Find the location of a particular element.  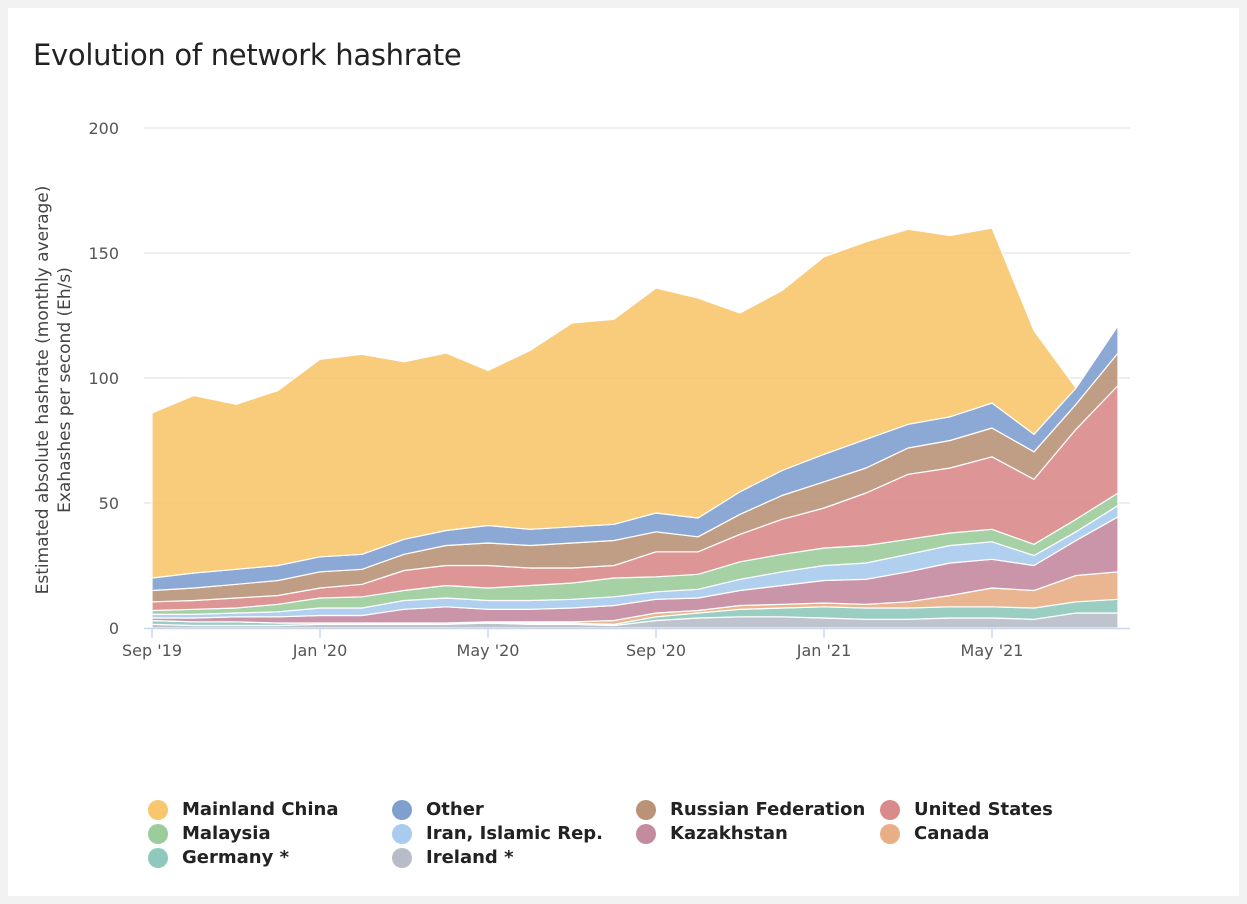

x-tick-label: Sep '19 is located at coordinates (152, 650).